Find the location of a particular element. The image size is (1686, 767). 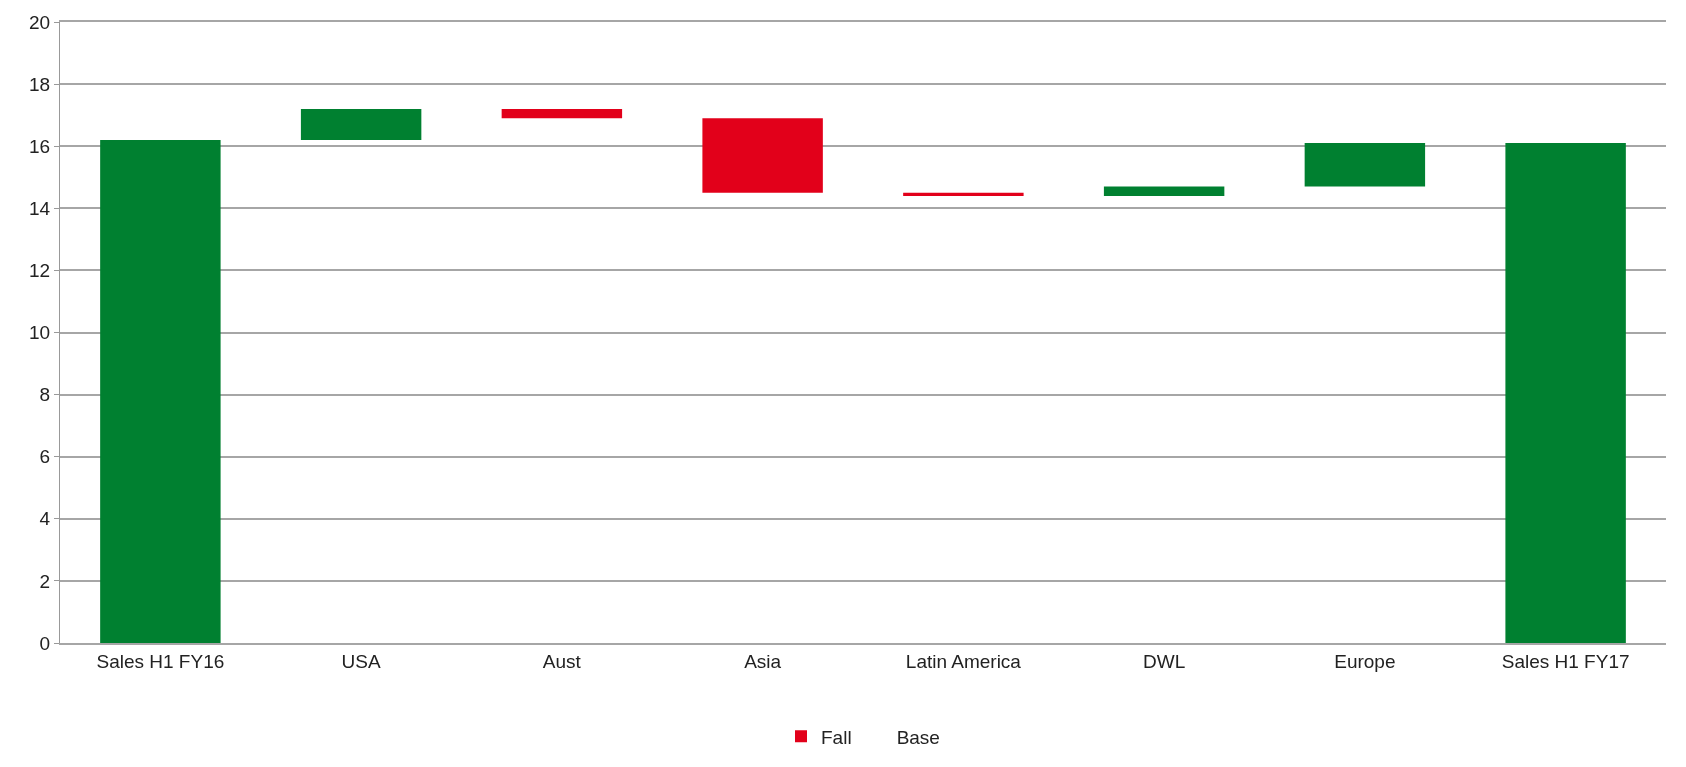

x-tick-label: Asia is located at coordinates (763, 661).